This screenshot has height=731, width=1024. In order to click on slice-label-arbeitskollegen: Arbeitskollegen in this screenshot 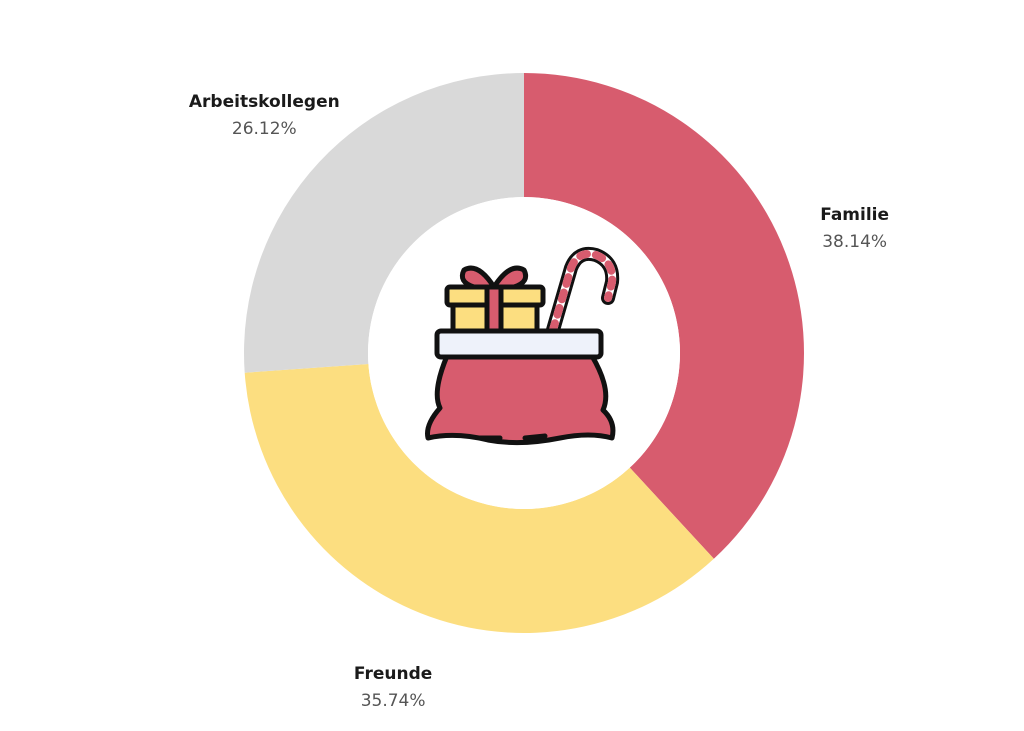, I will do `click(264, 102)`.